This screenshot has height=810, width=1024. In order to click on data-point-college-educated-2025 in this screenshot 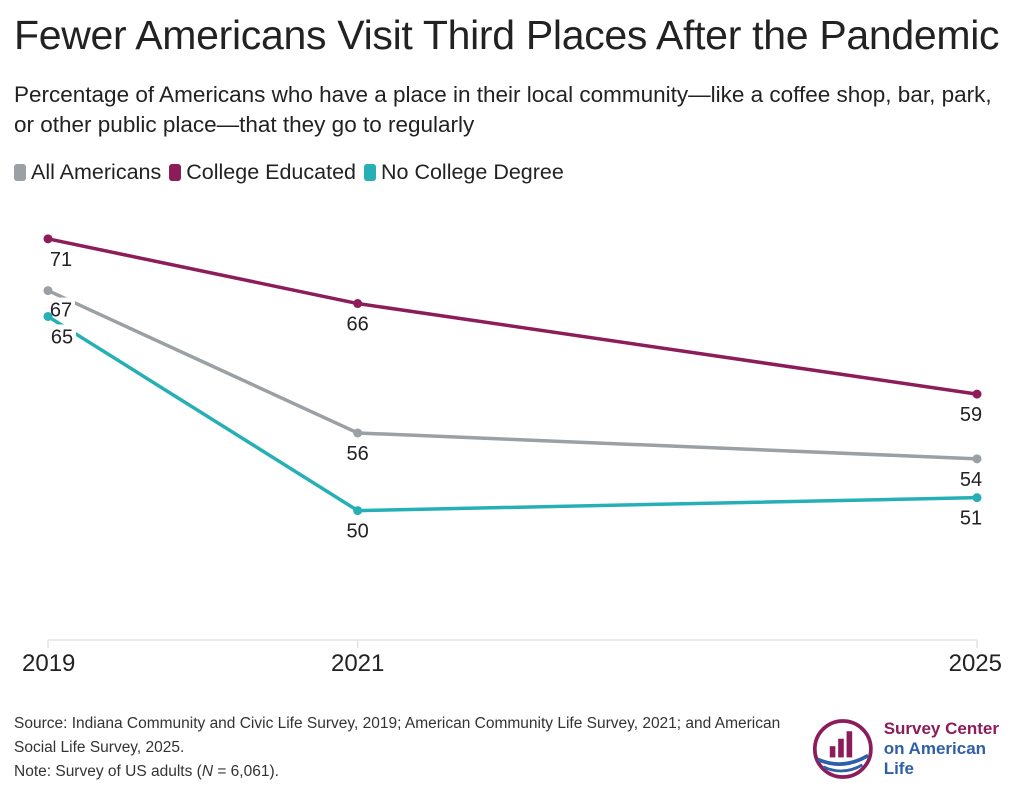, I will do `click(977, 394)`.